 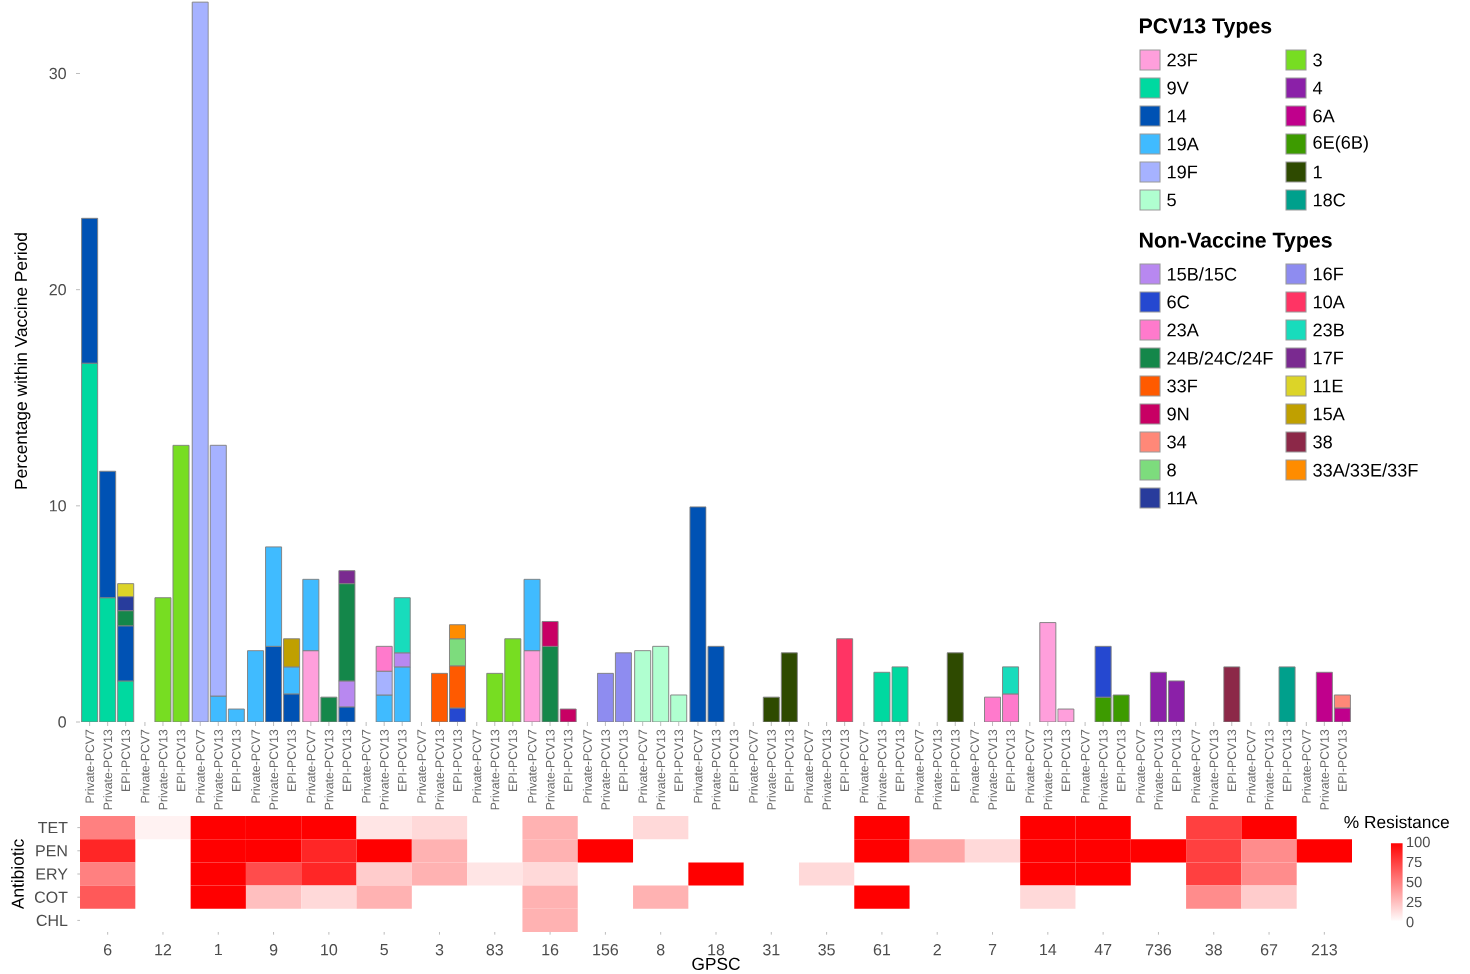 I want to click on y-axis-title: Percentage within Vaccine Period, so click(x=22, y=361).